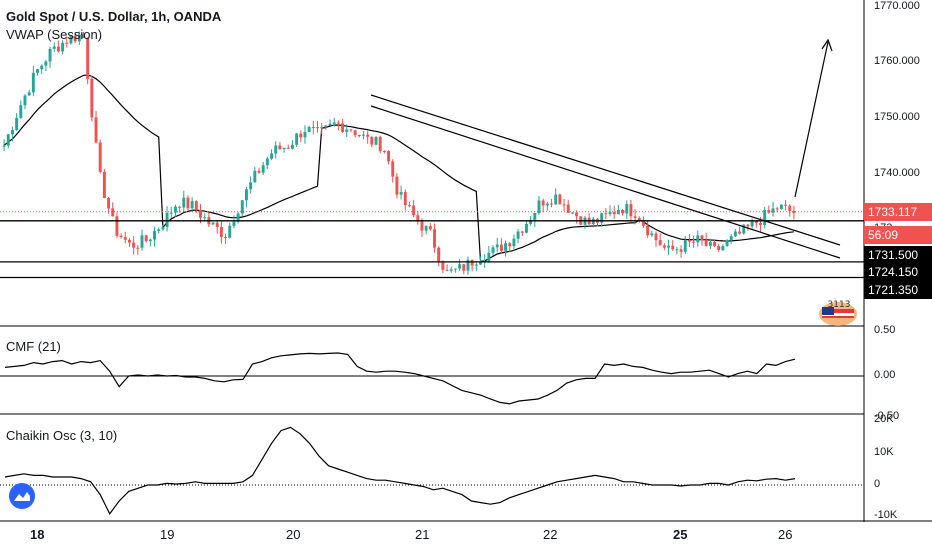 The image size is (932, 550). What do you see at coordinates (839, 305) in the screenshot?
I see `svg-text: 3113` at bounding box center [839, 305].